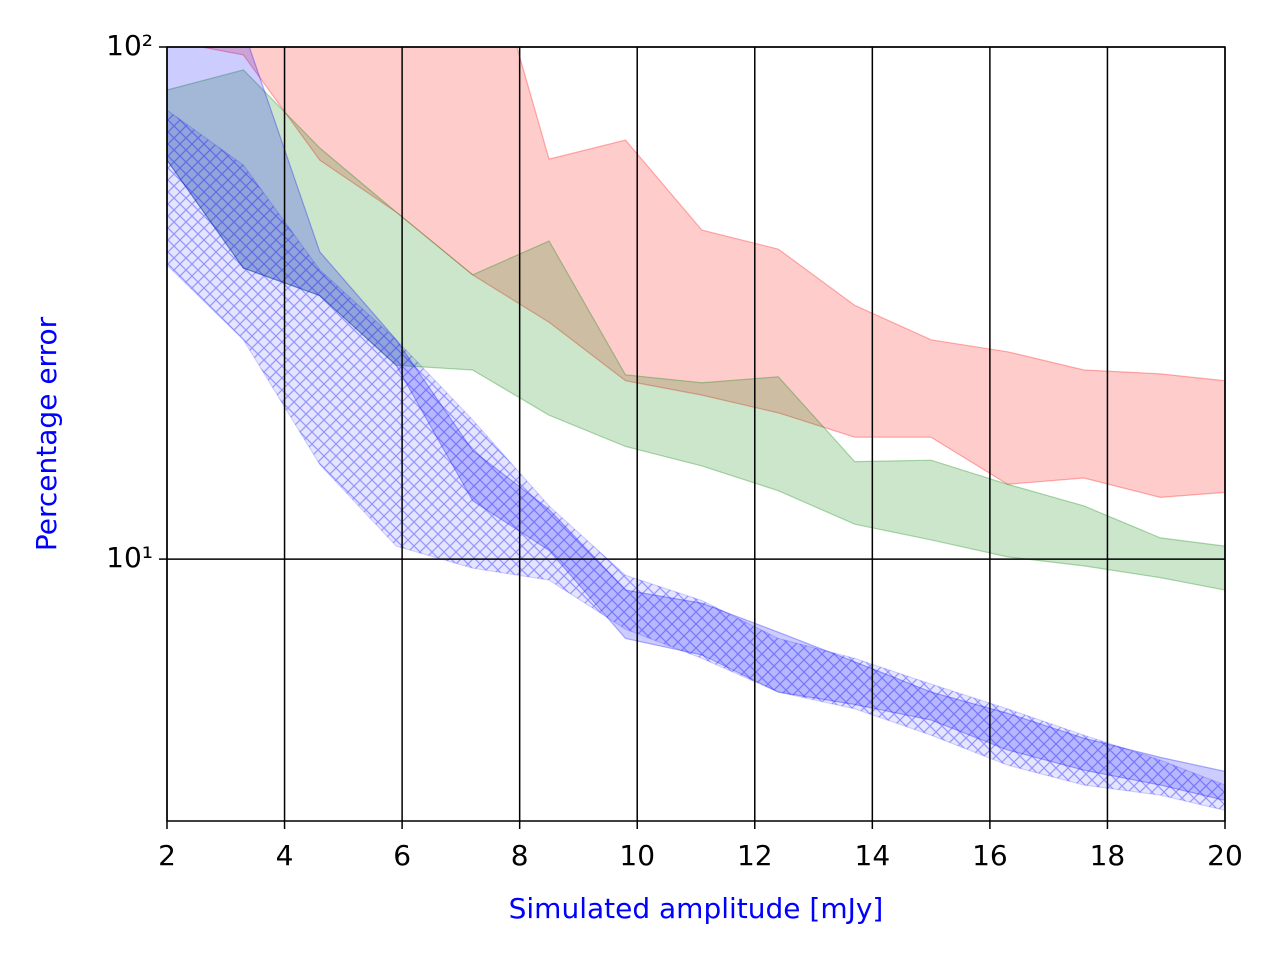 This screenshot has width=1280, height=960. I want to click on y-tick-label: 10¹, so click(129, 557).